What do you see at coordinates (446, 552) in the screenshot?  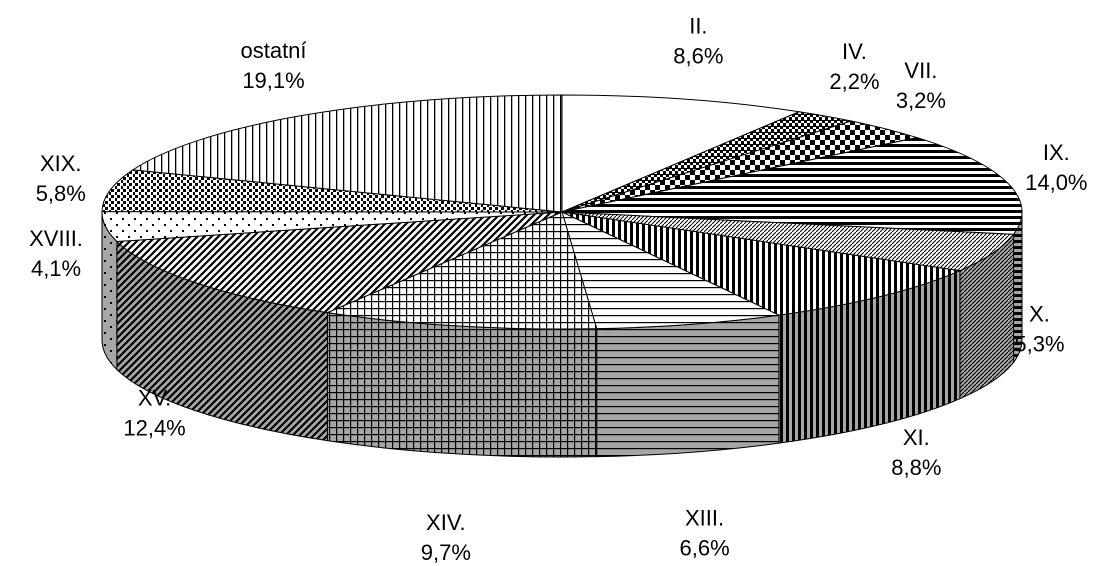 I see `slice-value-label: 9,7%` at bounding box center [446, 552].